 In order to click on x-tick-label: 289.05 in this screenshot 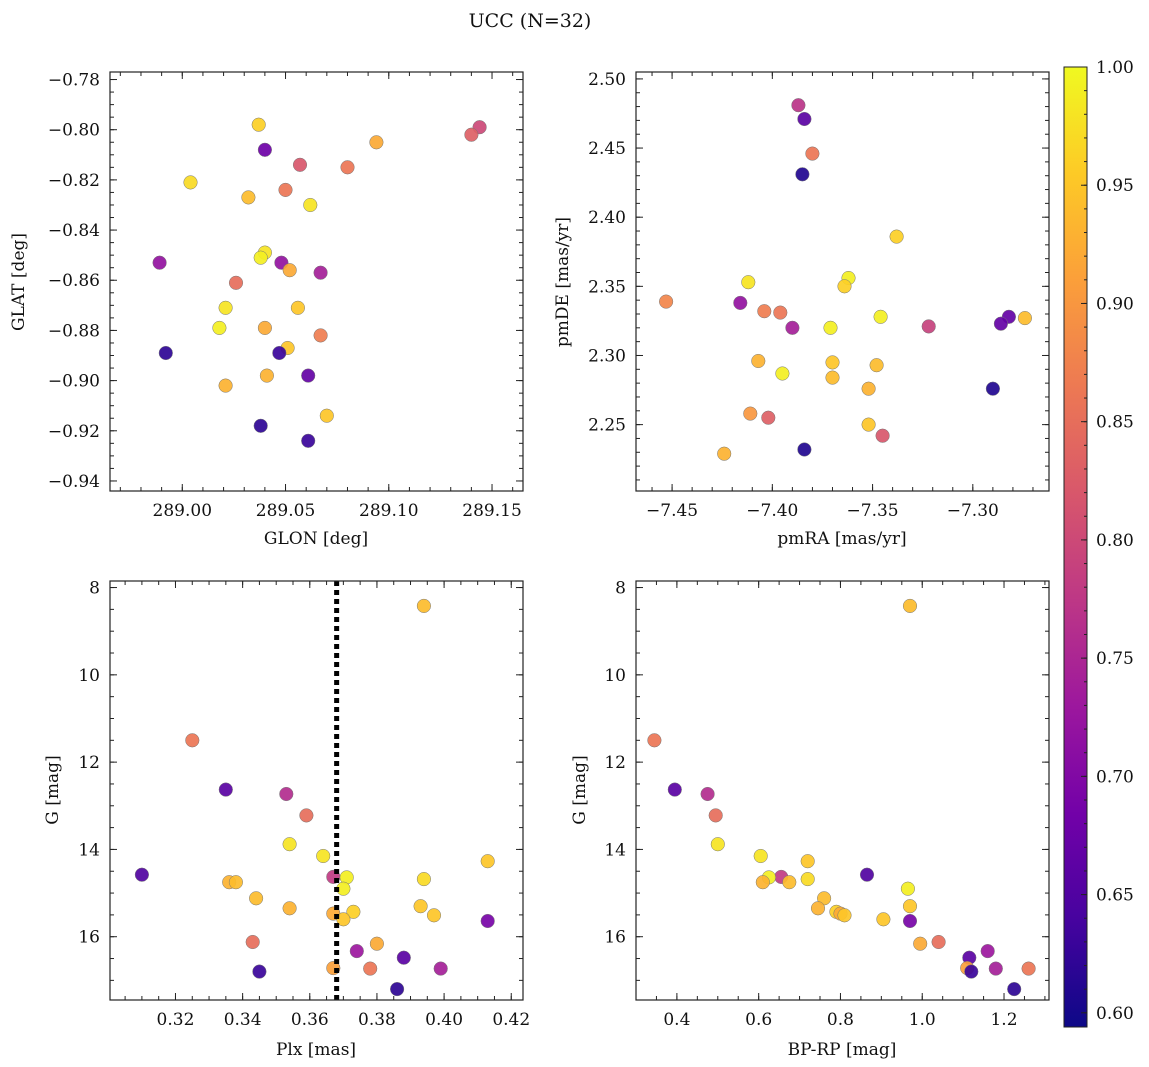, I will do `click(285, 511)`.